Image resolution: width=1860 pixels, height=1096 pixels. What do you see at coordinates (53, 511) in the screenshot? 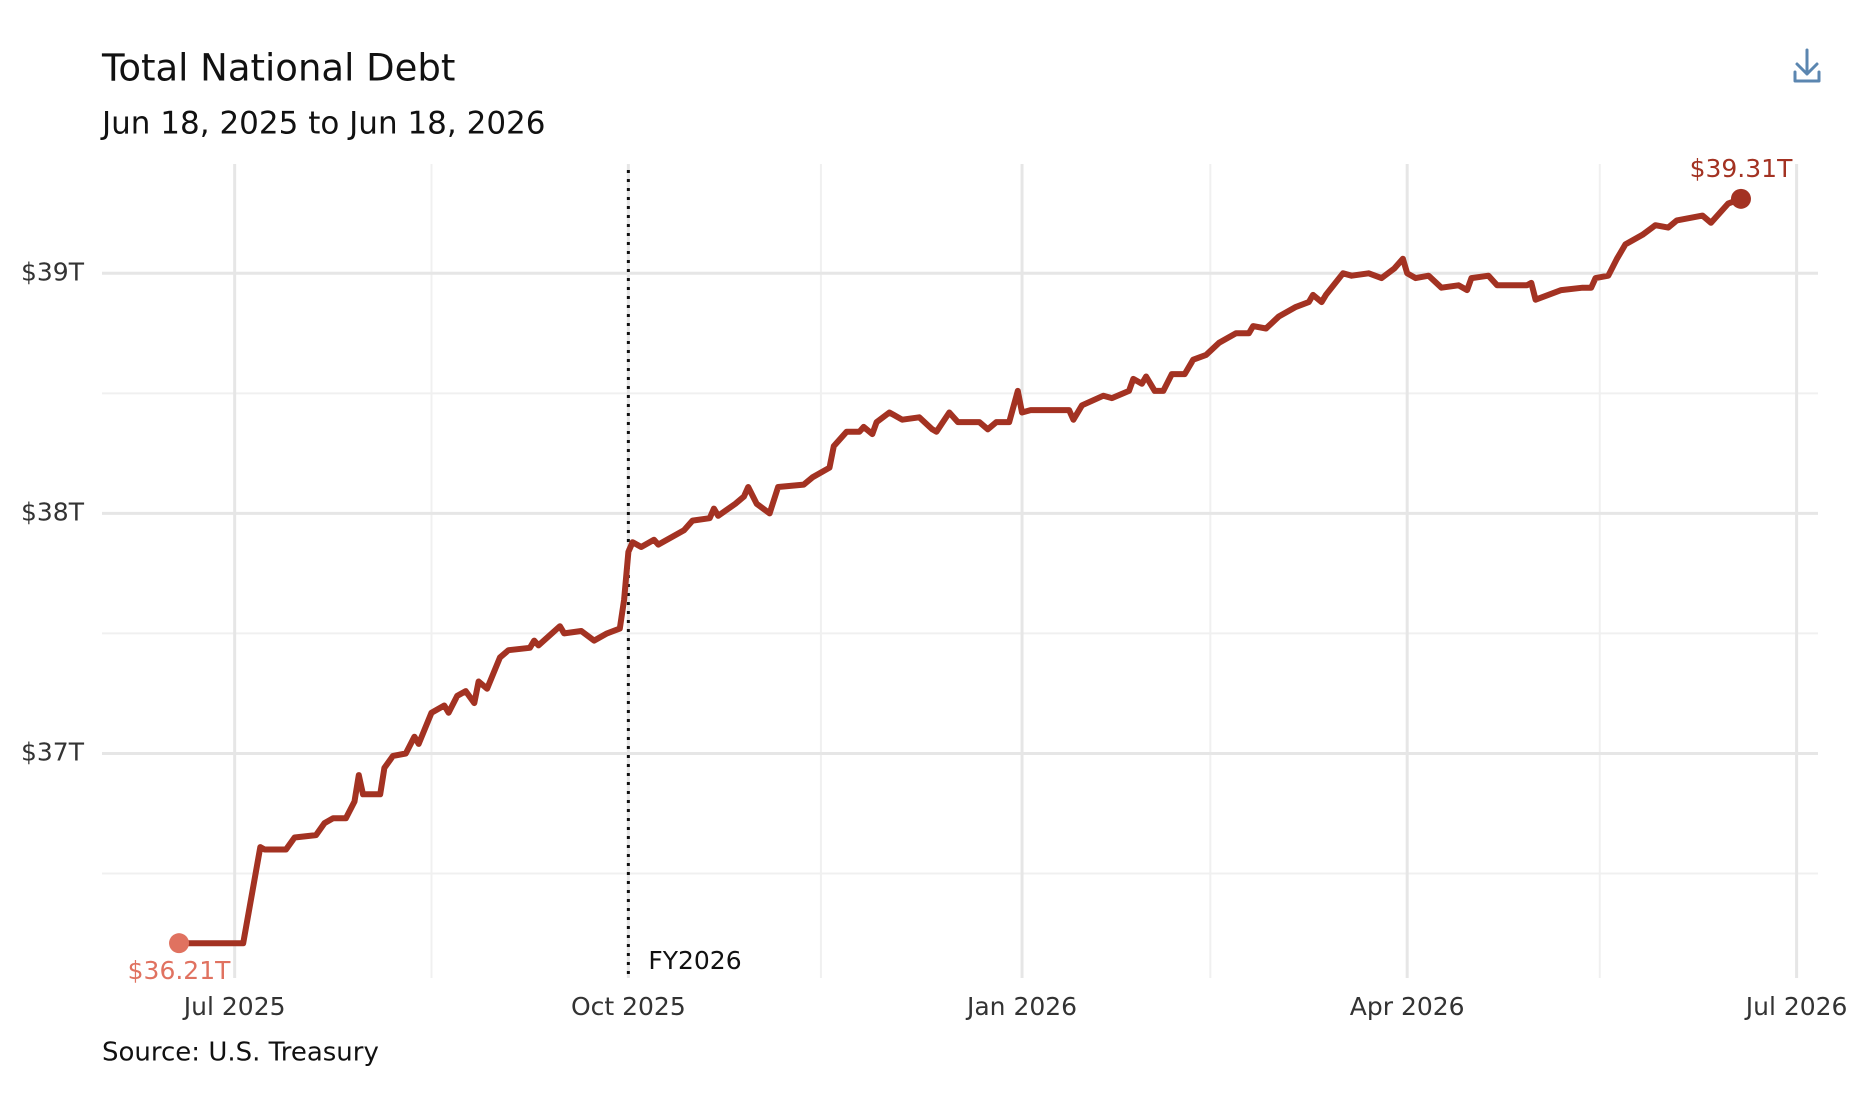
I see `y-tick-label: $38T` at bounding box center [53, 511].